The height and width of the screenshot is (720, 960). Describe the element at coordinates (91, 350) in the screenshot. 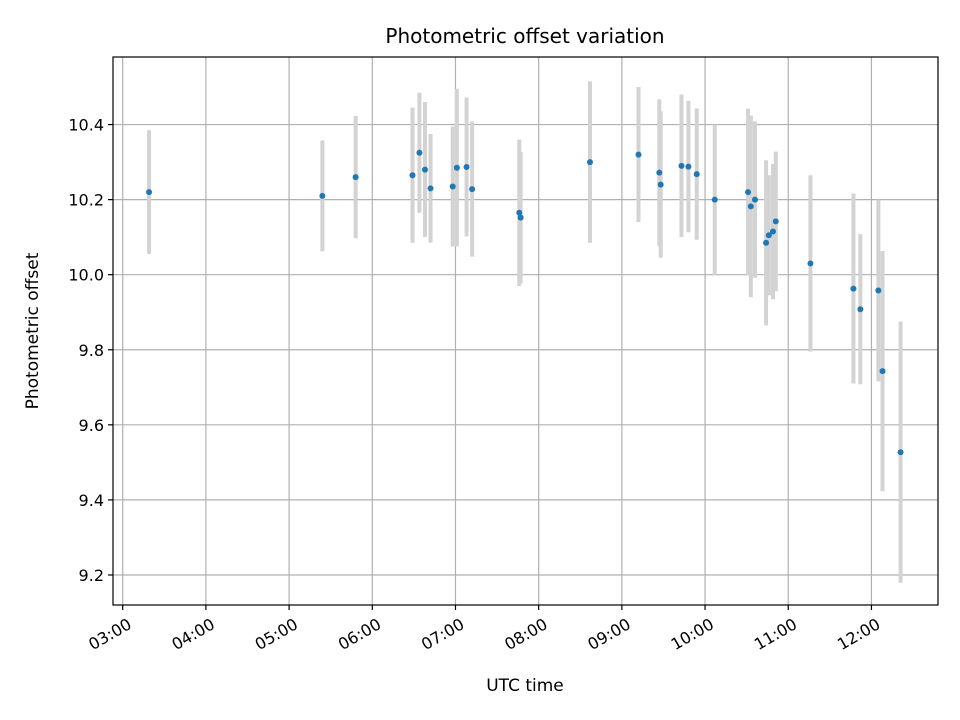

I see `y-tick-label: 9.8` at that location.